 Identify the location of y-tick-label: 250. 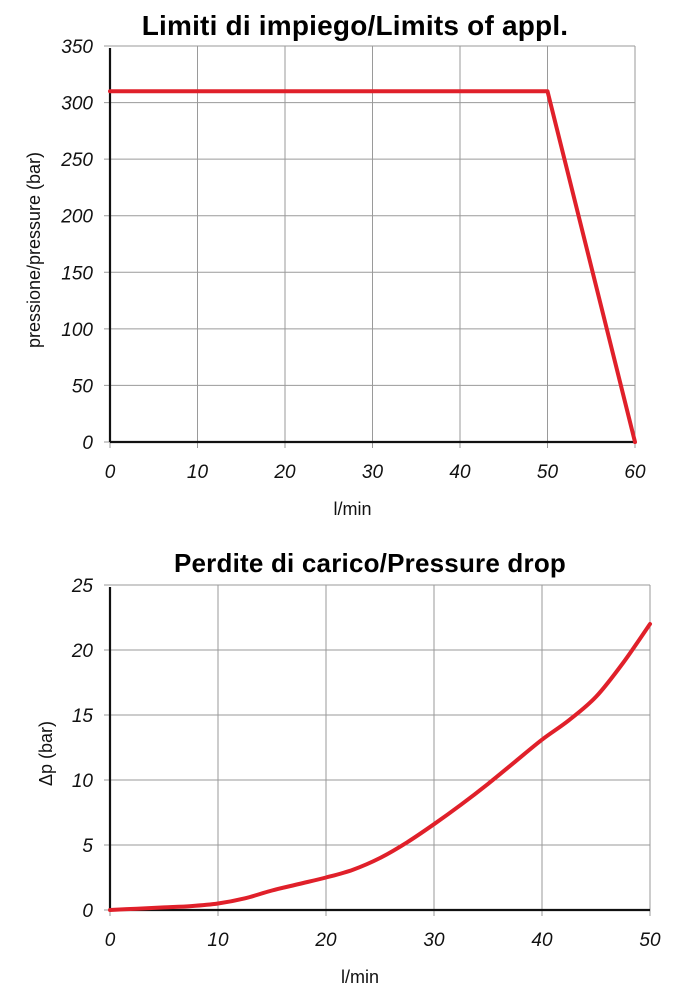
(76, 160).